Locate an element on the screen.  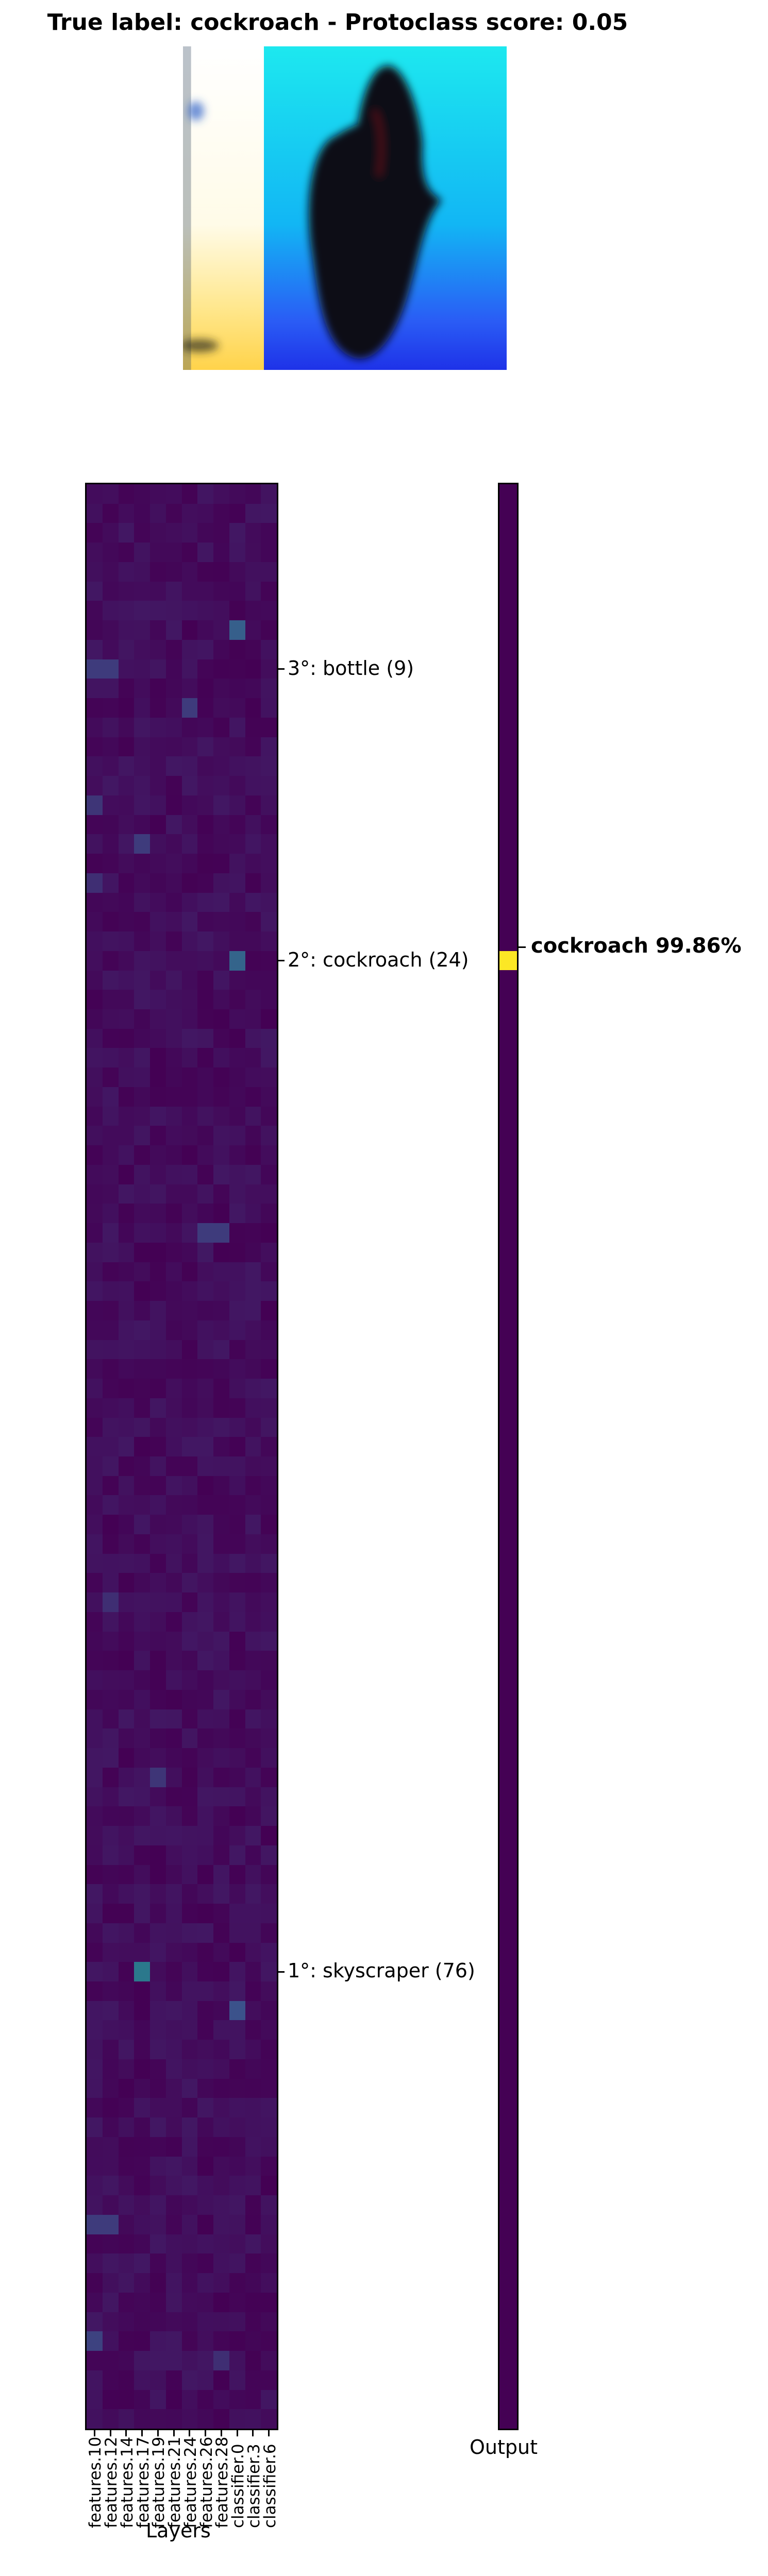
column-tick-mark is located at coordinates (269, 2433).